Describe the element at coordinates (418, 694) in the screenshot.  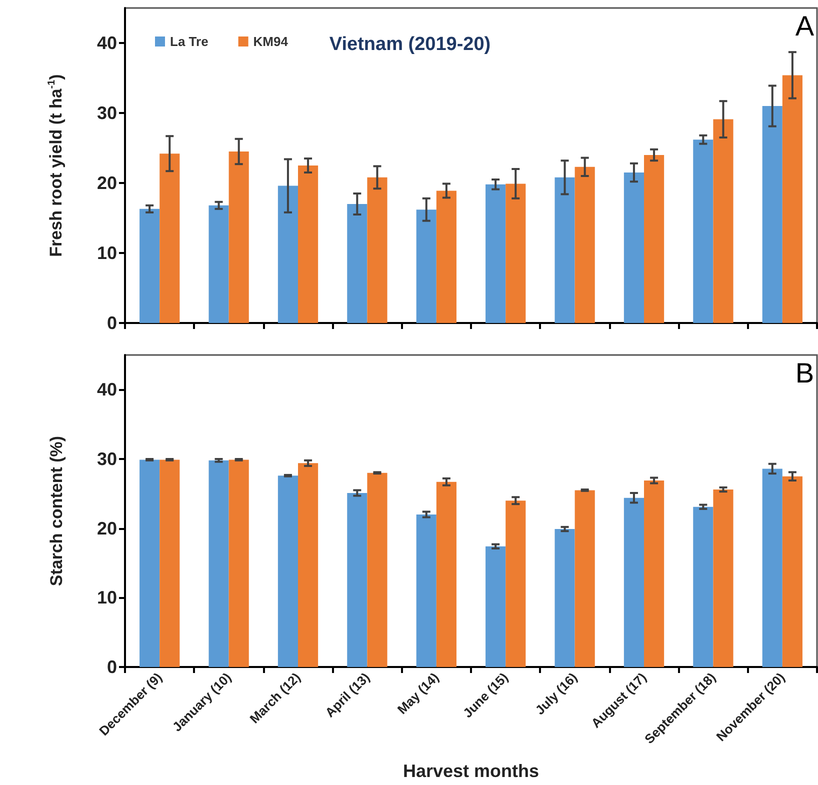
I see `x-tick-label: May (14)` at that location.